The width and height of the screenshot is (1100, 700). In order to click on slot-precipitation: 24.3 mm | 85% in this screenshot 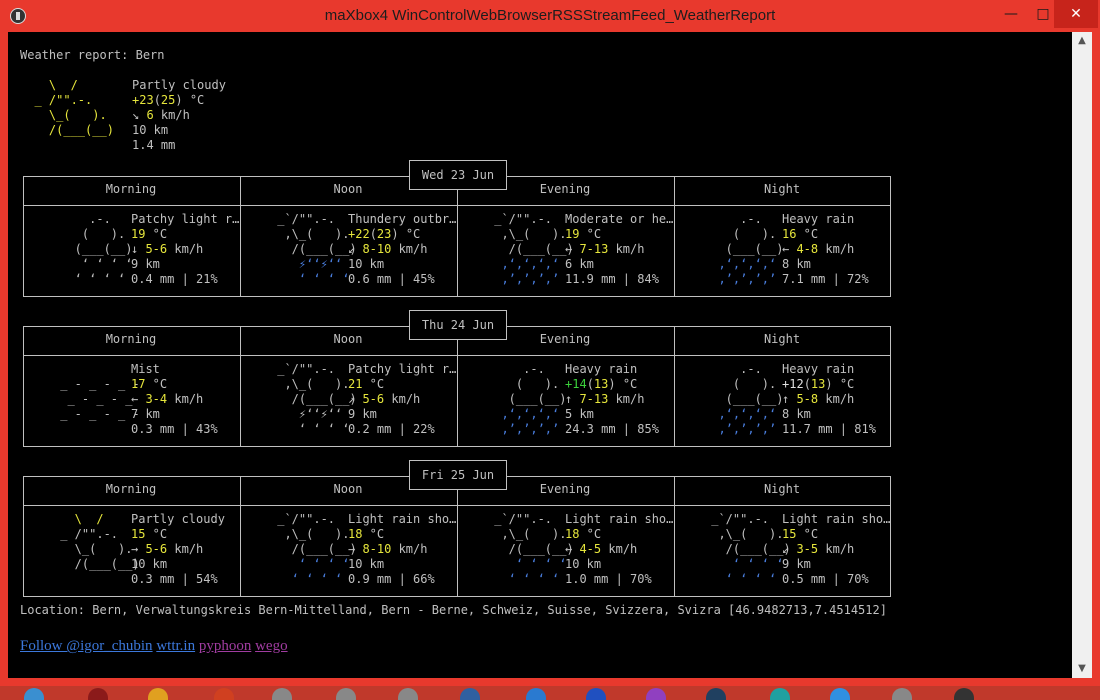, I will do `click(612, 429)`.